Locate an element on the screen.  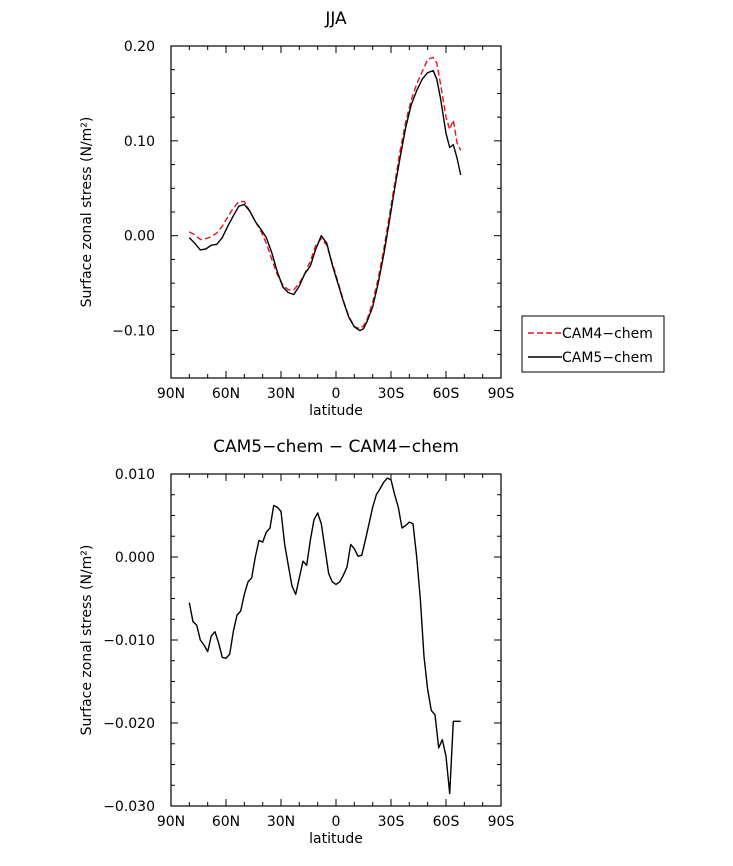
y-tick-label: 0.00 is located at coordinates (139, 237).